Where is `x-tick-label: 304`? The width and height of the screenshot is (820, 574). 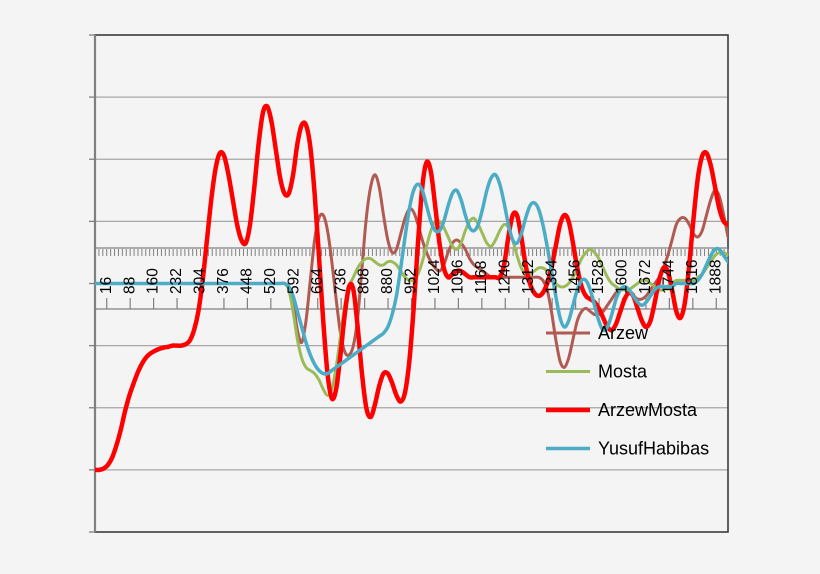
x-tick-label: 304 is located at coordinates (200, 281).